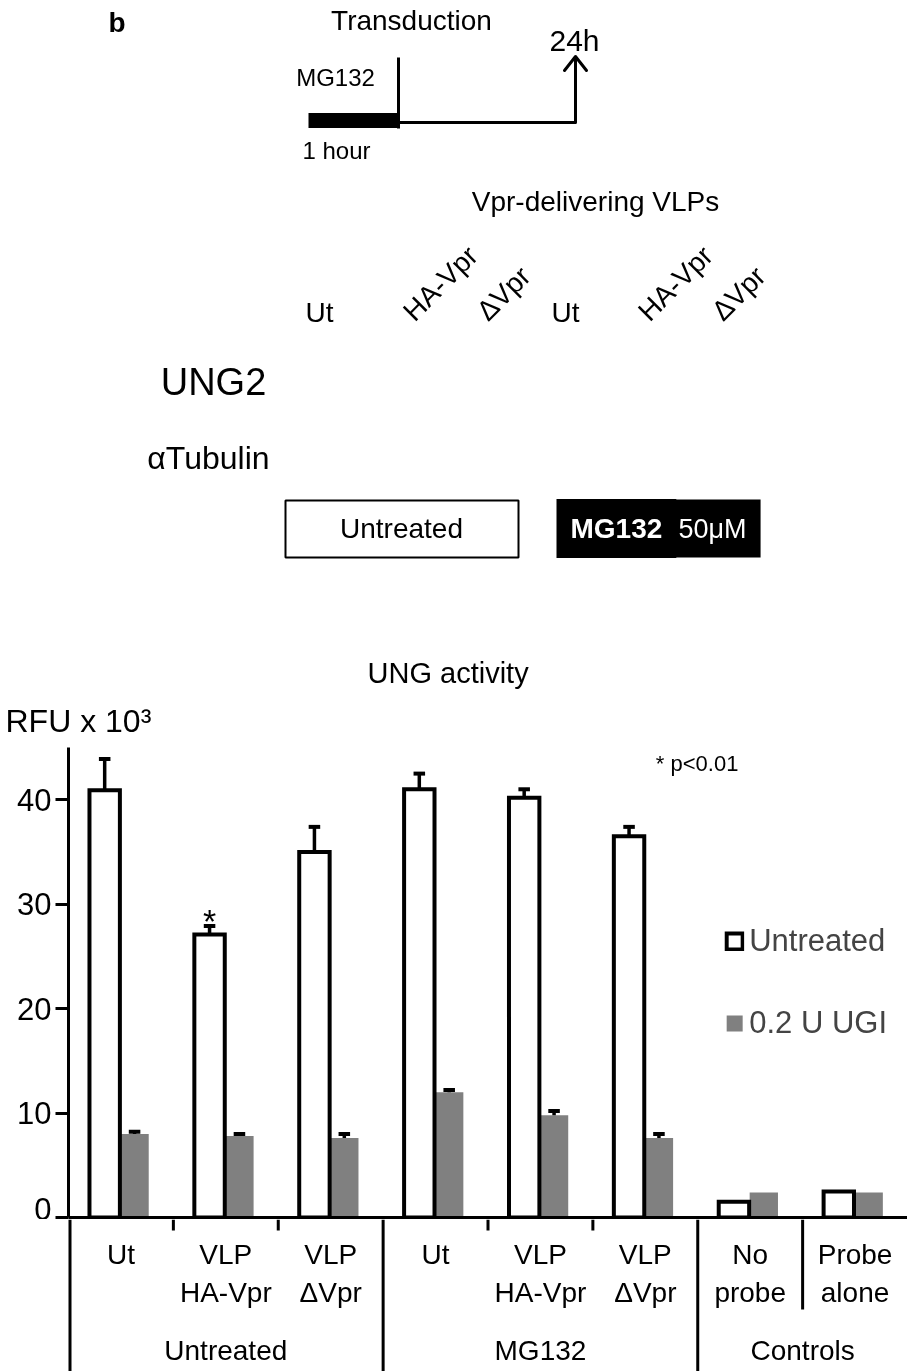 Image resolution: width=907 pixels, height=1371 pixels. What do you see at coordinates (697, 763) in the screenshot?
I see `annotation: * p<0.01` at bounding box center [697, 763].